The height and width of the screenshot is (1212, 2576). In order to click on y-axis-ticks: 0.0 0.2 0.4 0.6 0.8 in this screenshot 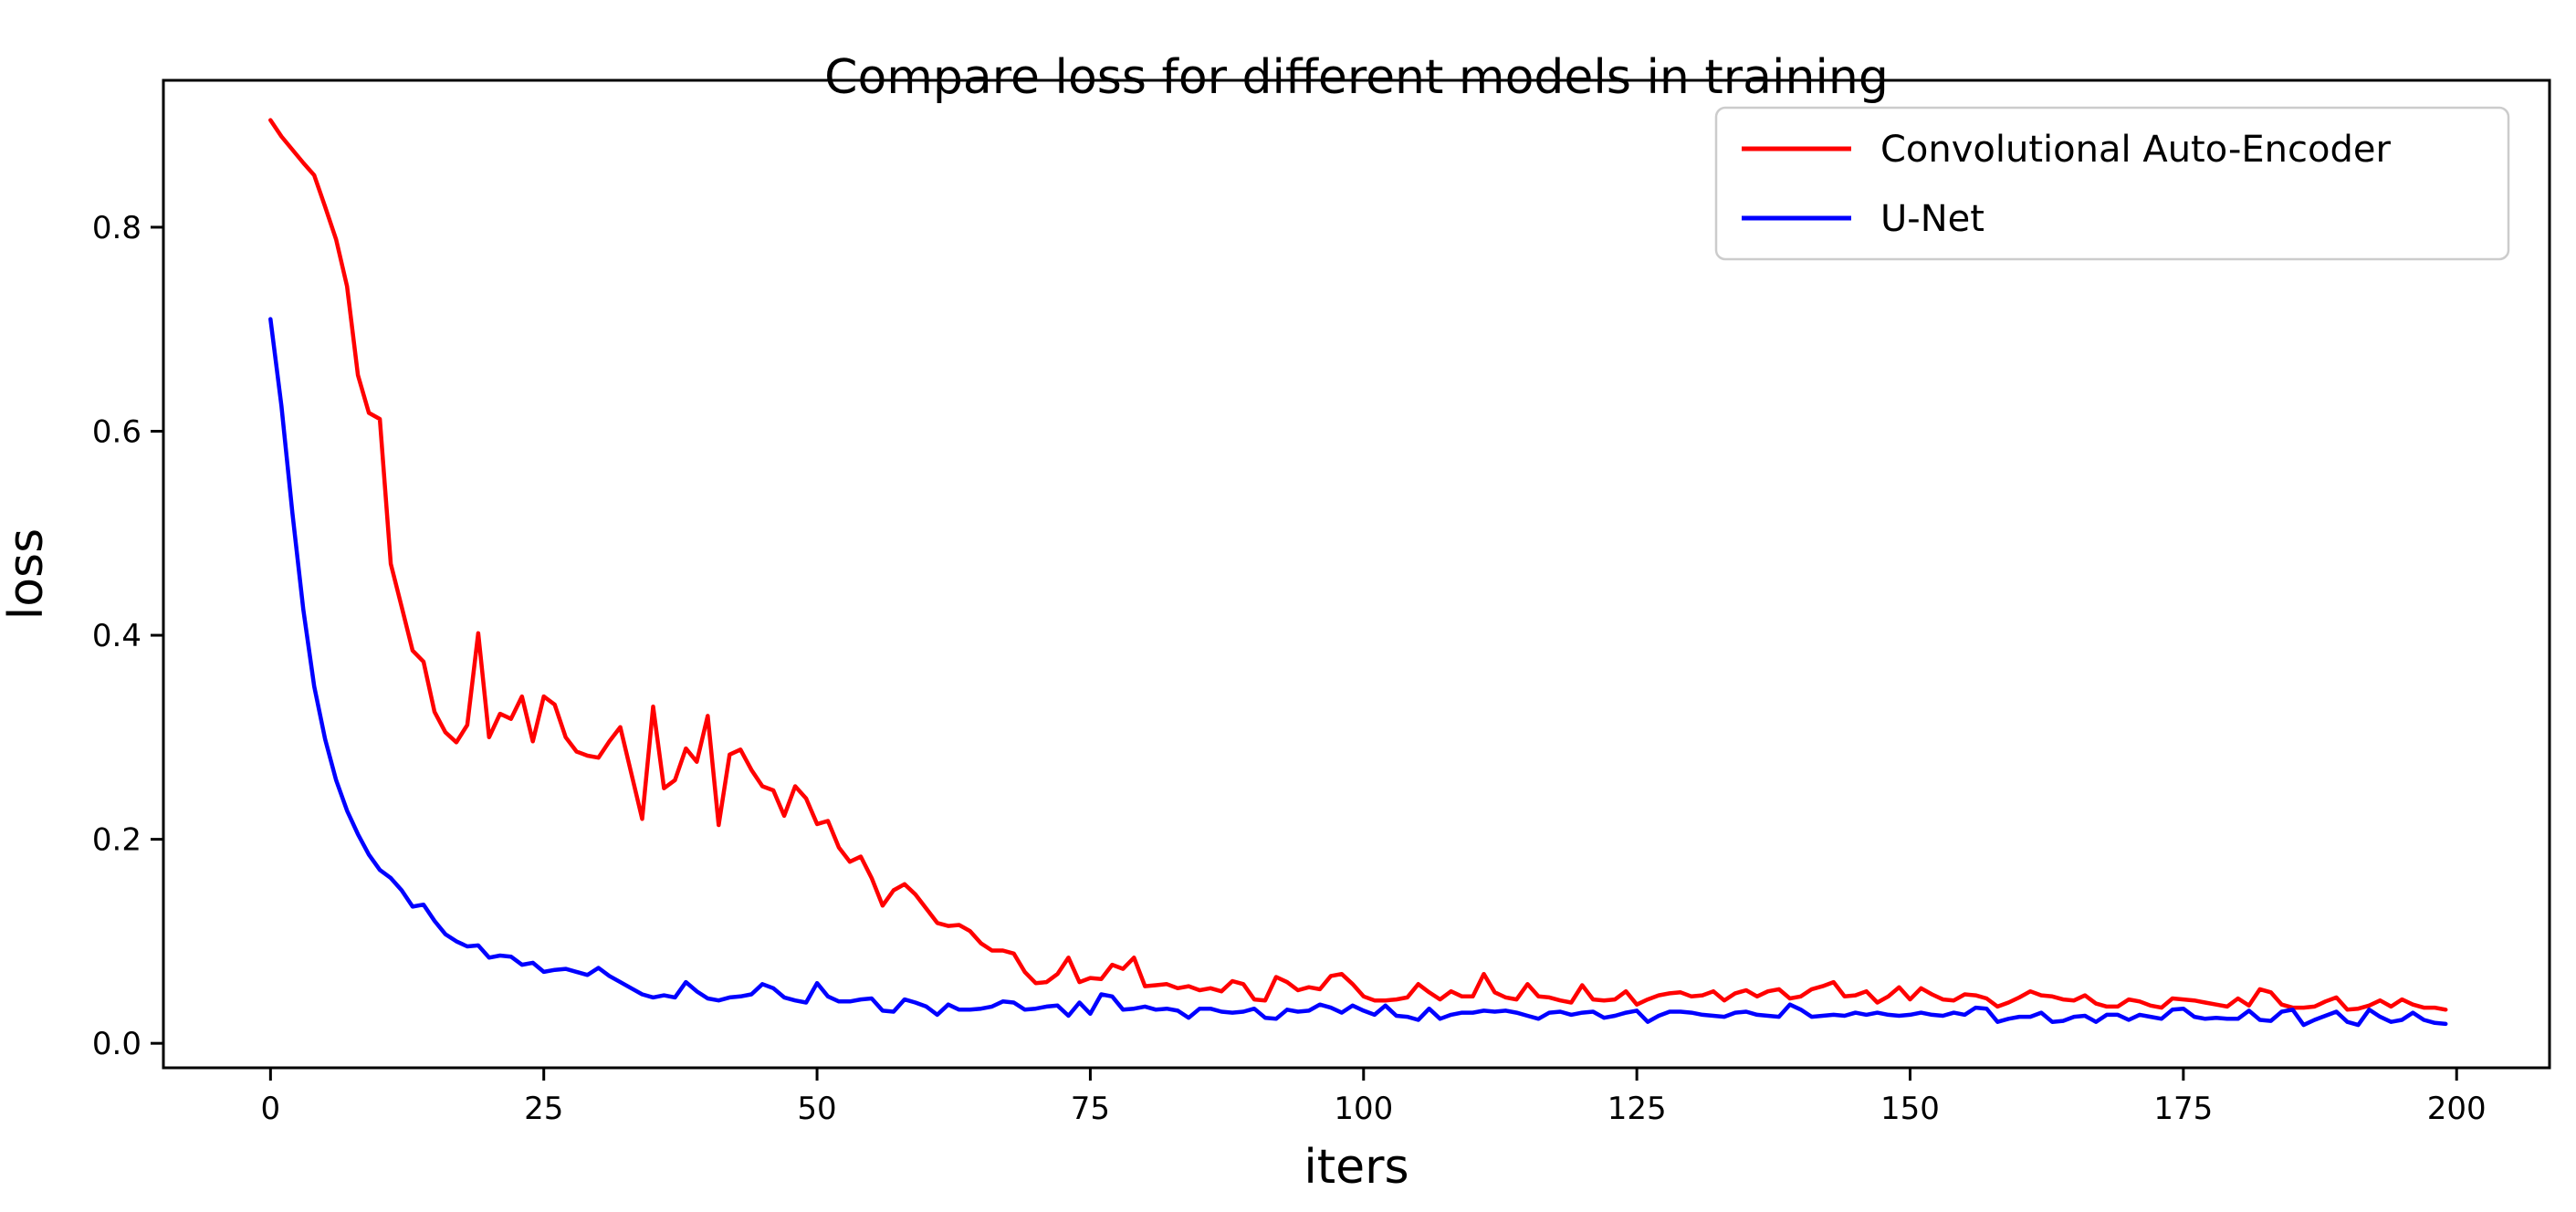, I will do `click(127, 636)`.